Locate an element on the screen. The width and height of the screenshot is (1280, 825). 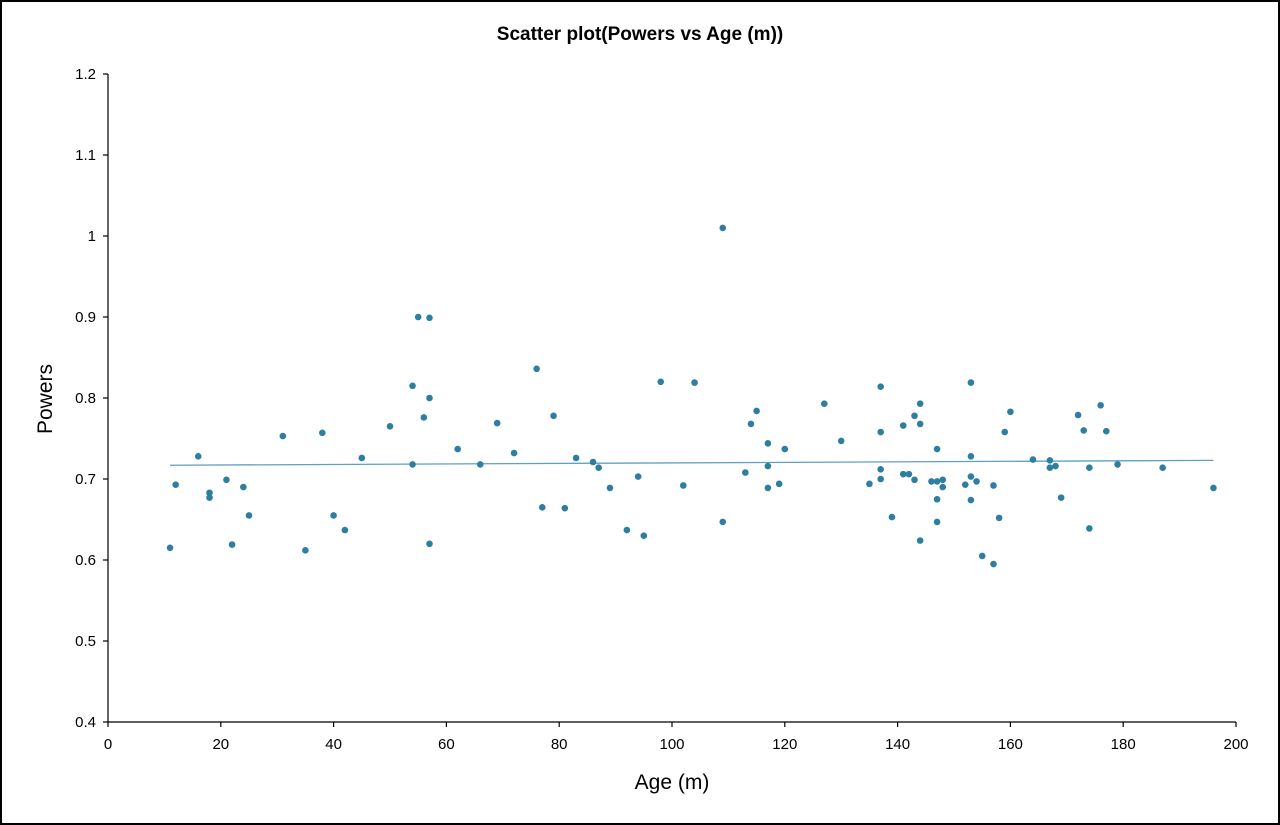
x-tick-label: 80 is located at coordinates (559, 744).